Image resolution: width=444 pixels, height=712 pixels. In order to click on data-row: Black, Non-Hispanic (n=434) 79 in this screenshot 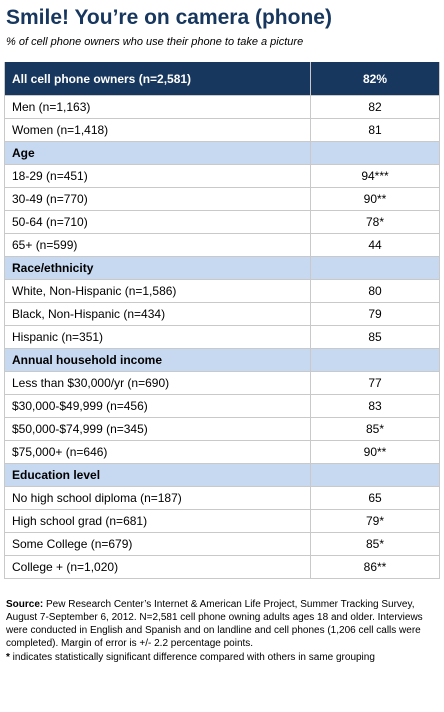, I will do `click(222, 314)`.